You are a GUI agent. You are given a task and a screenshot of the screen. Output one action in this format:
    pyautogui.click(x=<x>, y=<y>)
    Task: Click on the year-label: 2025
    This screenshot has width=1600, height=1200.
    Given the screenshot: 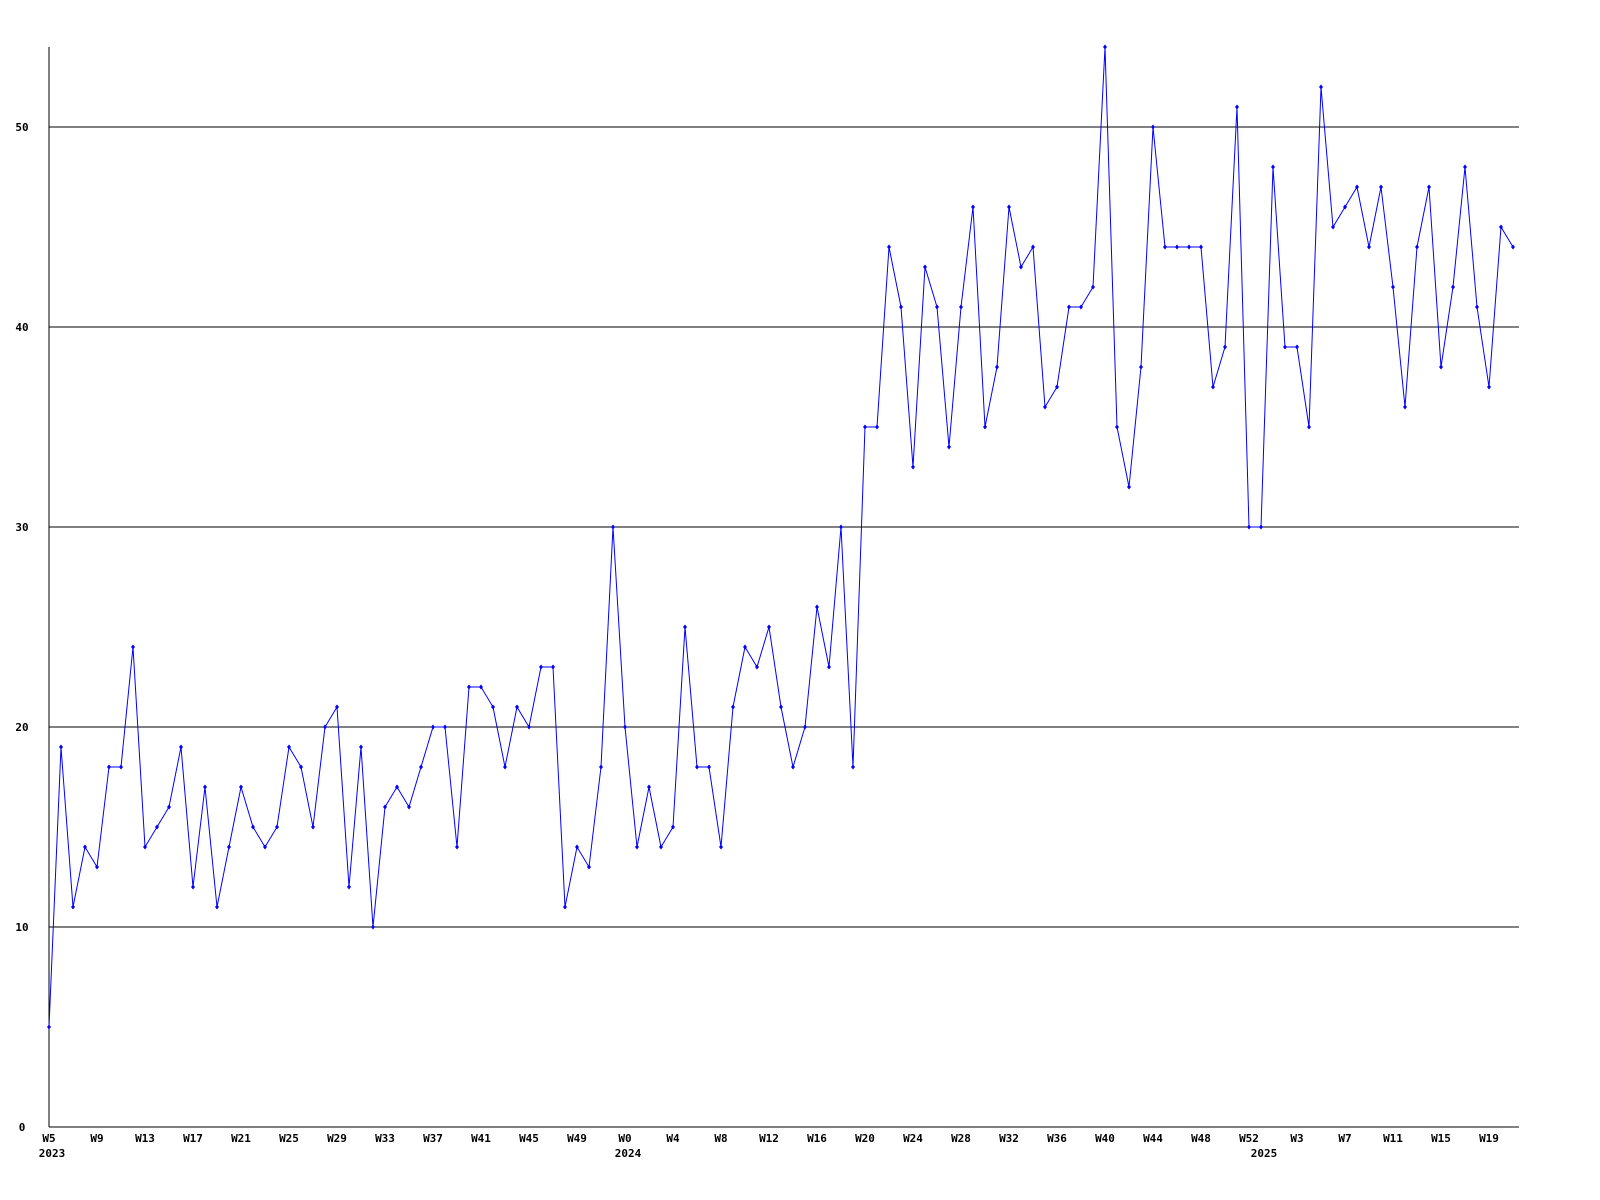 What is the action you would take?
    pyautogui.click(x=1264, y=1153)
    